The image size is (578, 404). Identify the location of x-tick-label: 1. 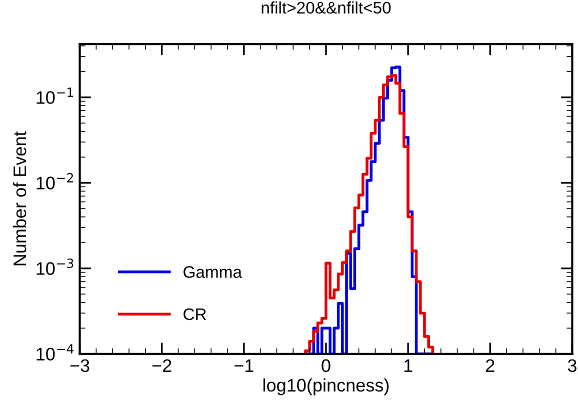
(408, 365).